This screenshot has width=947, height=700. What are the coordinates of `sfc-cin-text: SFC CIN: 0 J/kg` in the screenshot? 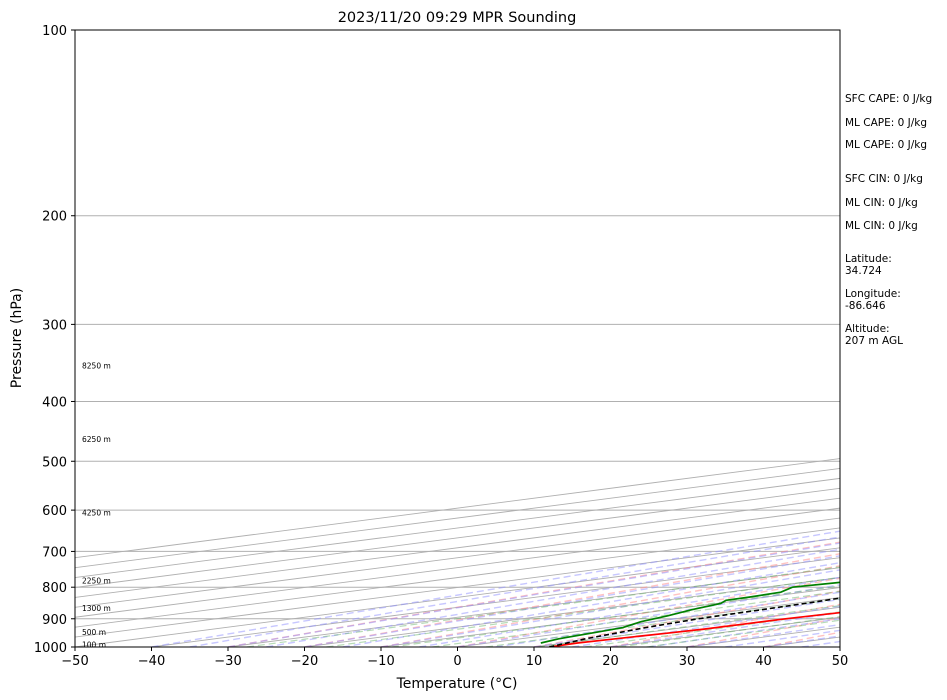 It's located at (884, 179).